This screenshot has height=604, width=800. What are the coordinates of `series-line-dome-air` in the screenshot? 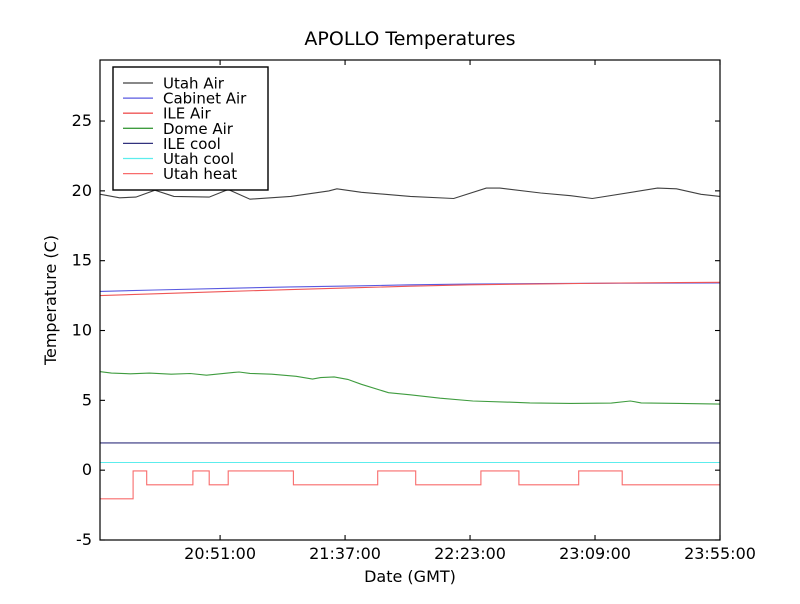 It's located at (410, 388).